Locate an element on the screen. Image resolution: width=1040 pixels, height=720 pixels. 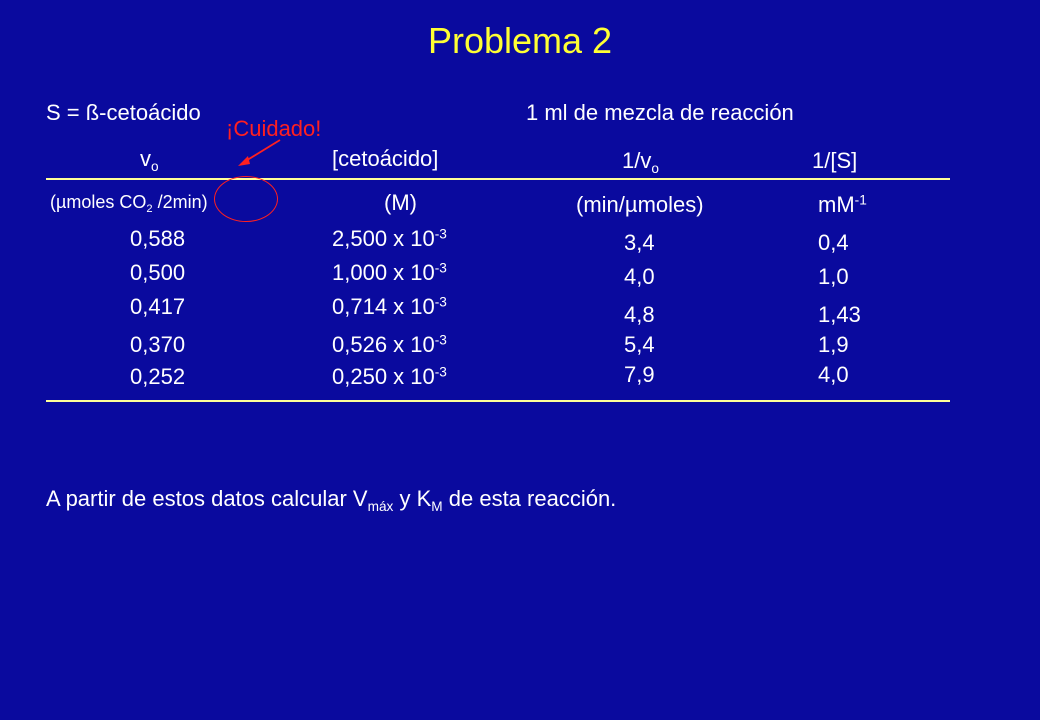
cell-vo: 0,370 is located at coordinates (158, 344).